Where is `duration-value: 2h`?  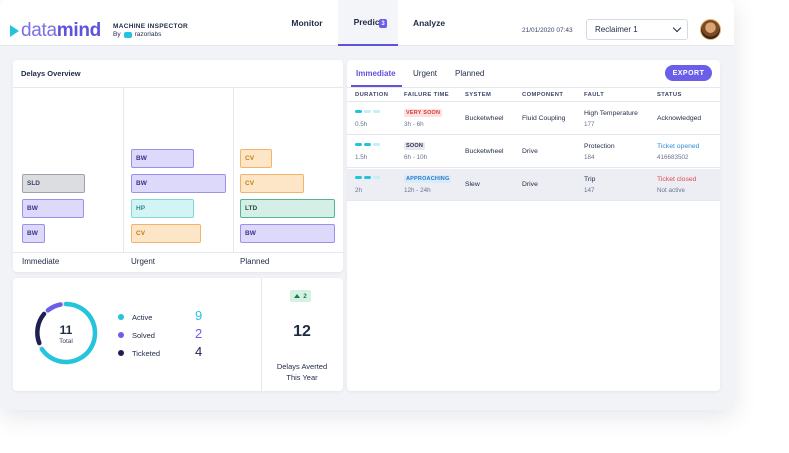 duration-value: 2h is located at coordinates (359, 190).